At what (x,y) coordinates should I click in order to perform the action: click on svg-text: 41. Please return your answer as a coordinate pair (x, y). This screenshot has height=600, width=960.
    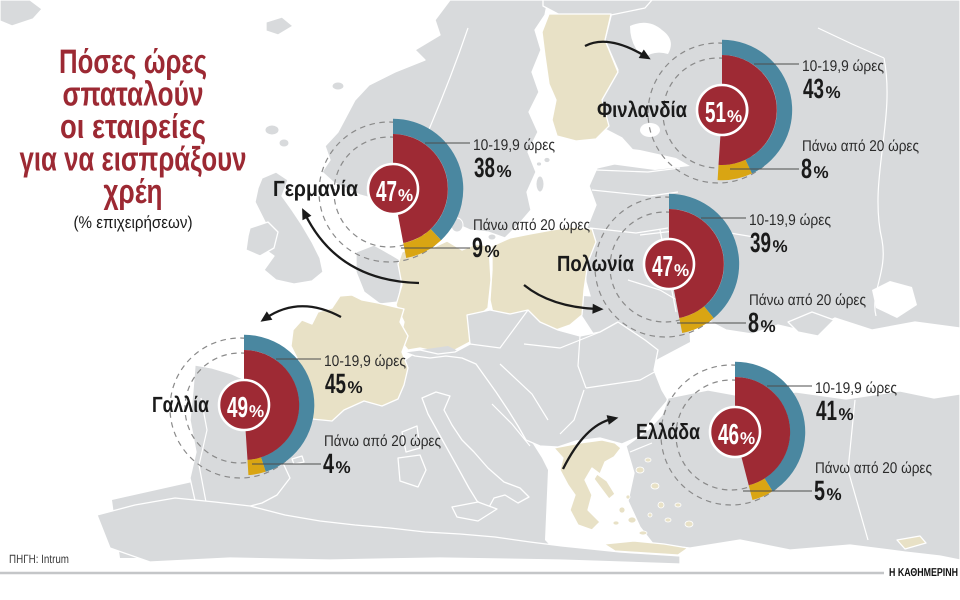
    Looking at the image, I should click on (826, 410).